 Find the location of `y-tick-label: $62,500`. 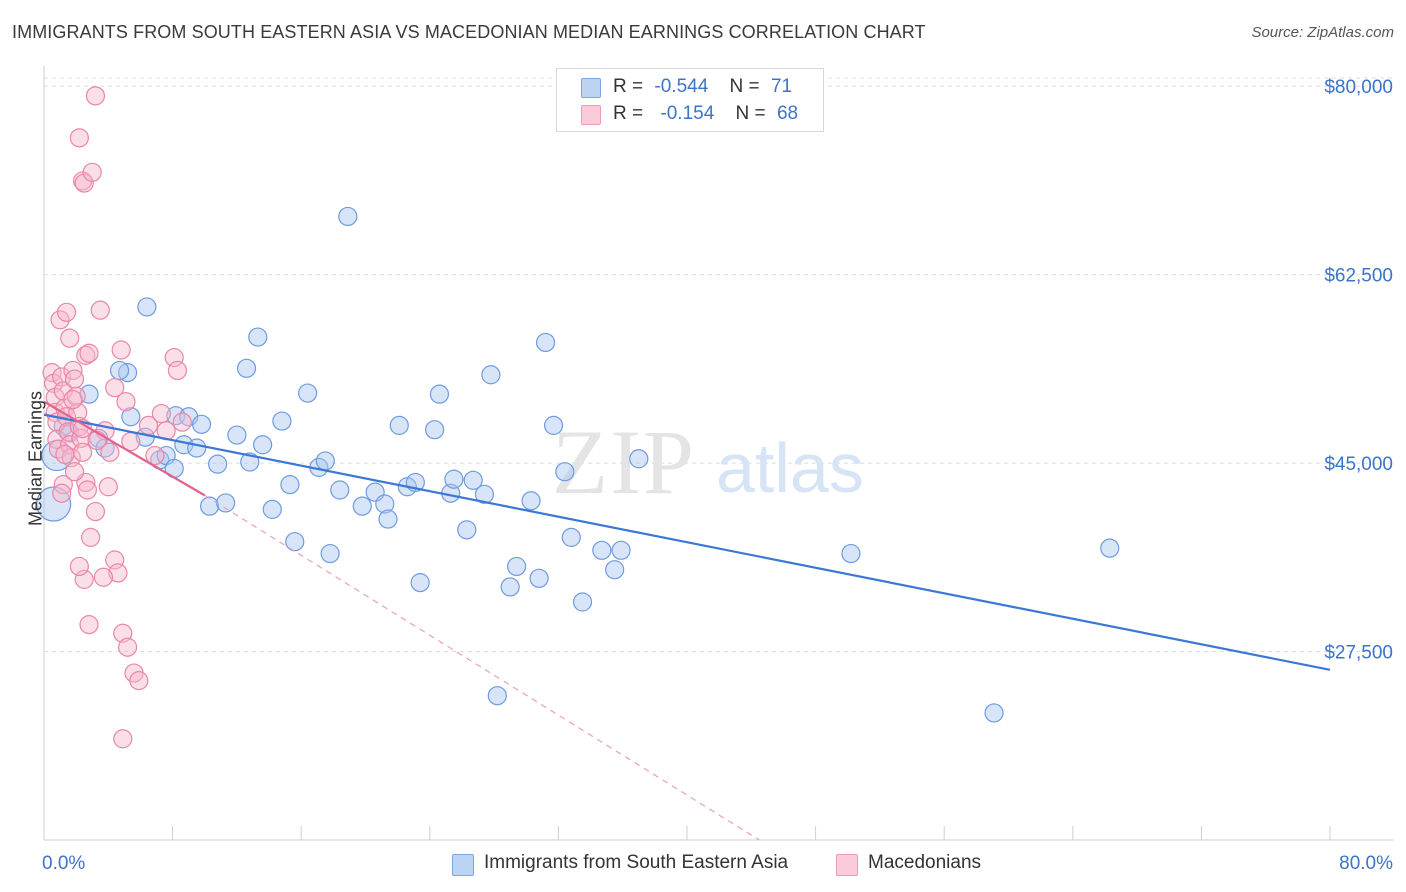

y-tick-label: $62,500 is located at coordinates (1358, 276).